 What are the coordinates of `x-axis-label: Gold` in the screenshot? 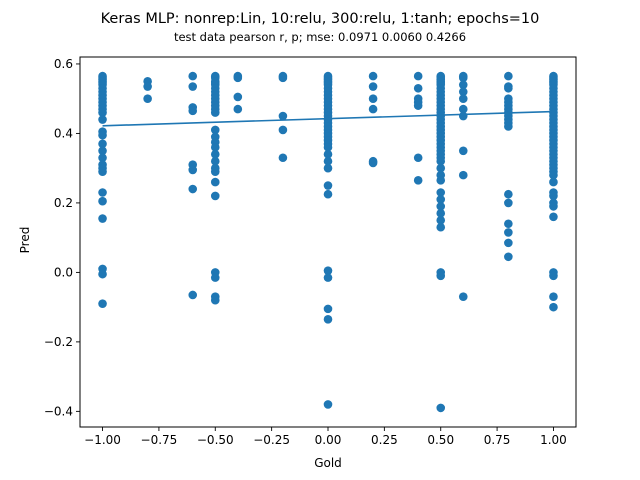 It's located at (328, 463).